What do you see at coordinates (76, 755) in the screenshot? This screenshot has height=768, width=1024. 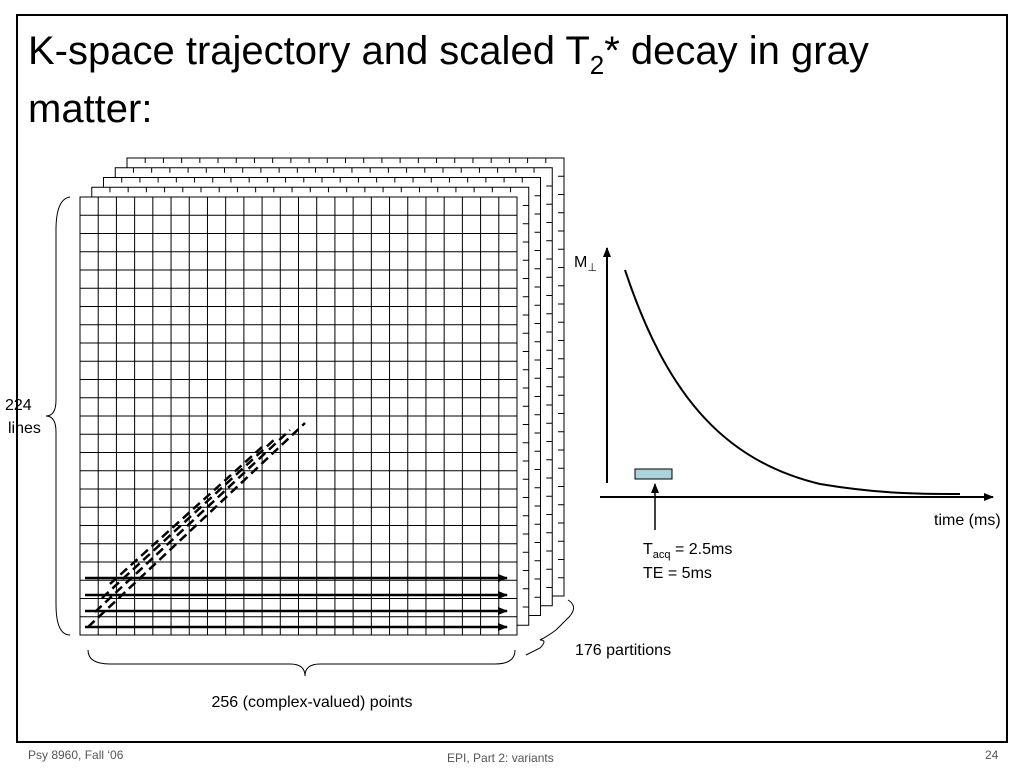 I see `footer-left: Psy 8960, Fall ‘06` at bounding box center [76, 755].